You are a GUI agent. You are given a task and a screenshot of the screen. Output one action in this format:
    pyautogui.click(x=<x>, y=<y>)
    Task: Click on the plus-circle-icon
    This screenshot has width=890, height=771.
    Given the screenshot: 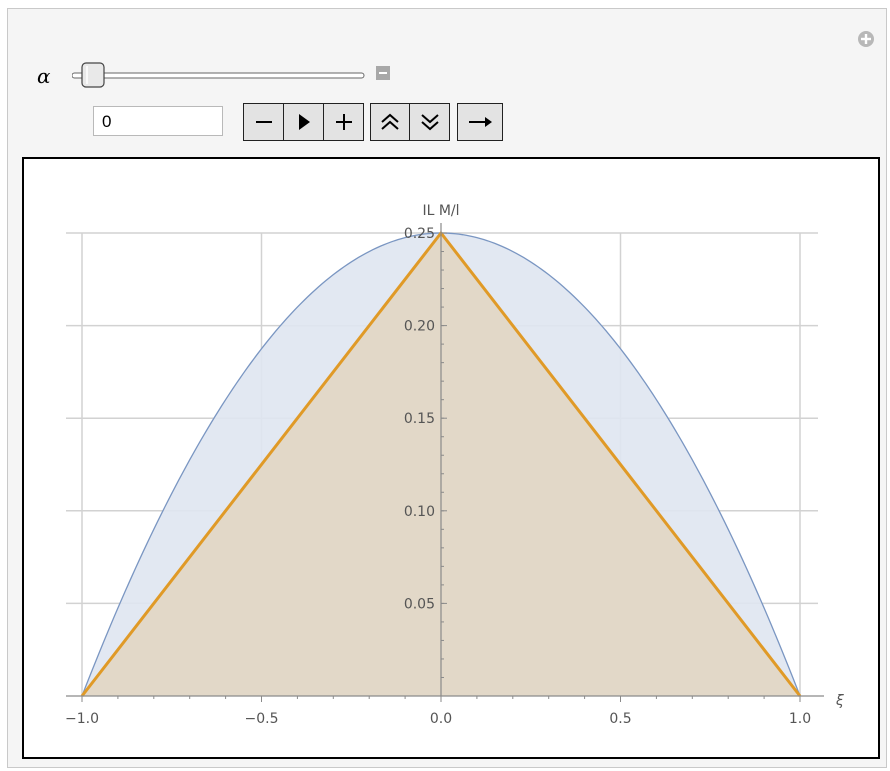 What is the action you would take?
    pyautogui.click(x=866, y=39)
    